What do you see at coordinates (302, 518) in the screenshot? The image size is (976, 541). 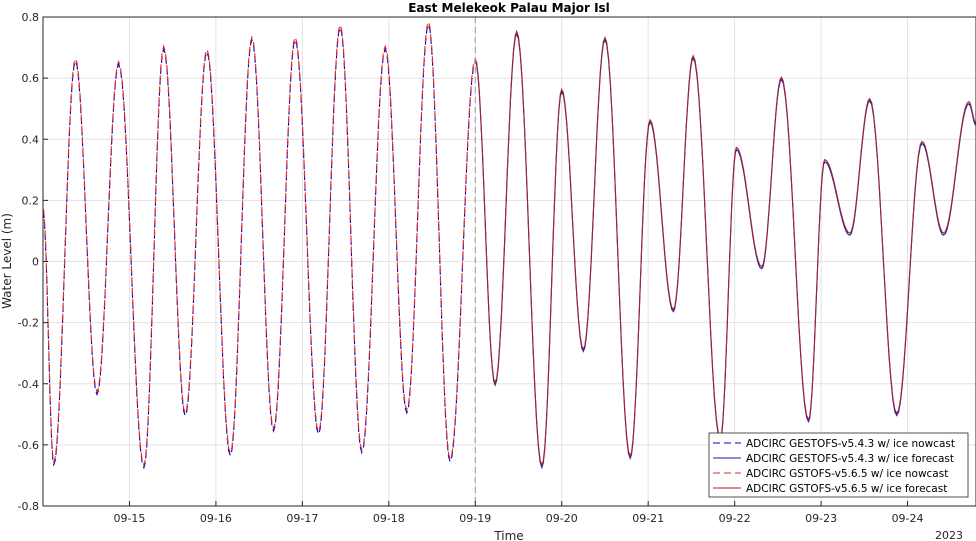 I see `x-tick-label: 09-17` at bounding box center [302, 518].